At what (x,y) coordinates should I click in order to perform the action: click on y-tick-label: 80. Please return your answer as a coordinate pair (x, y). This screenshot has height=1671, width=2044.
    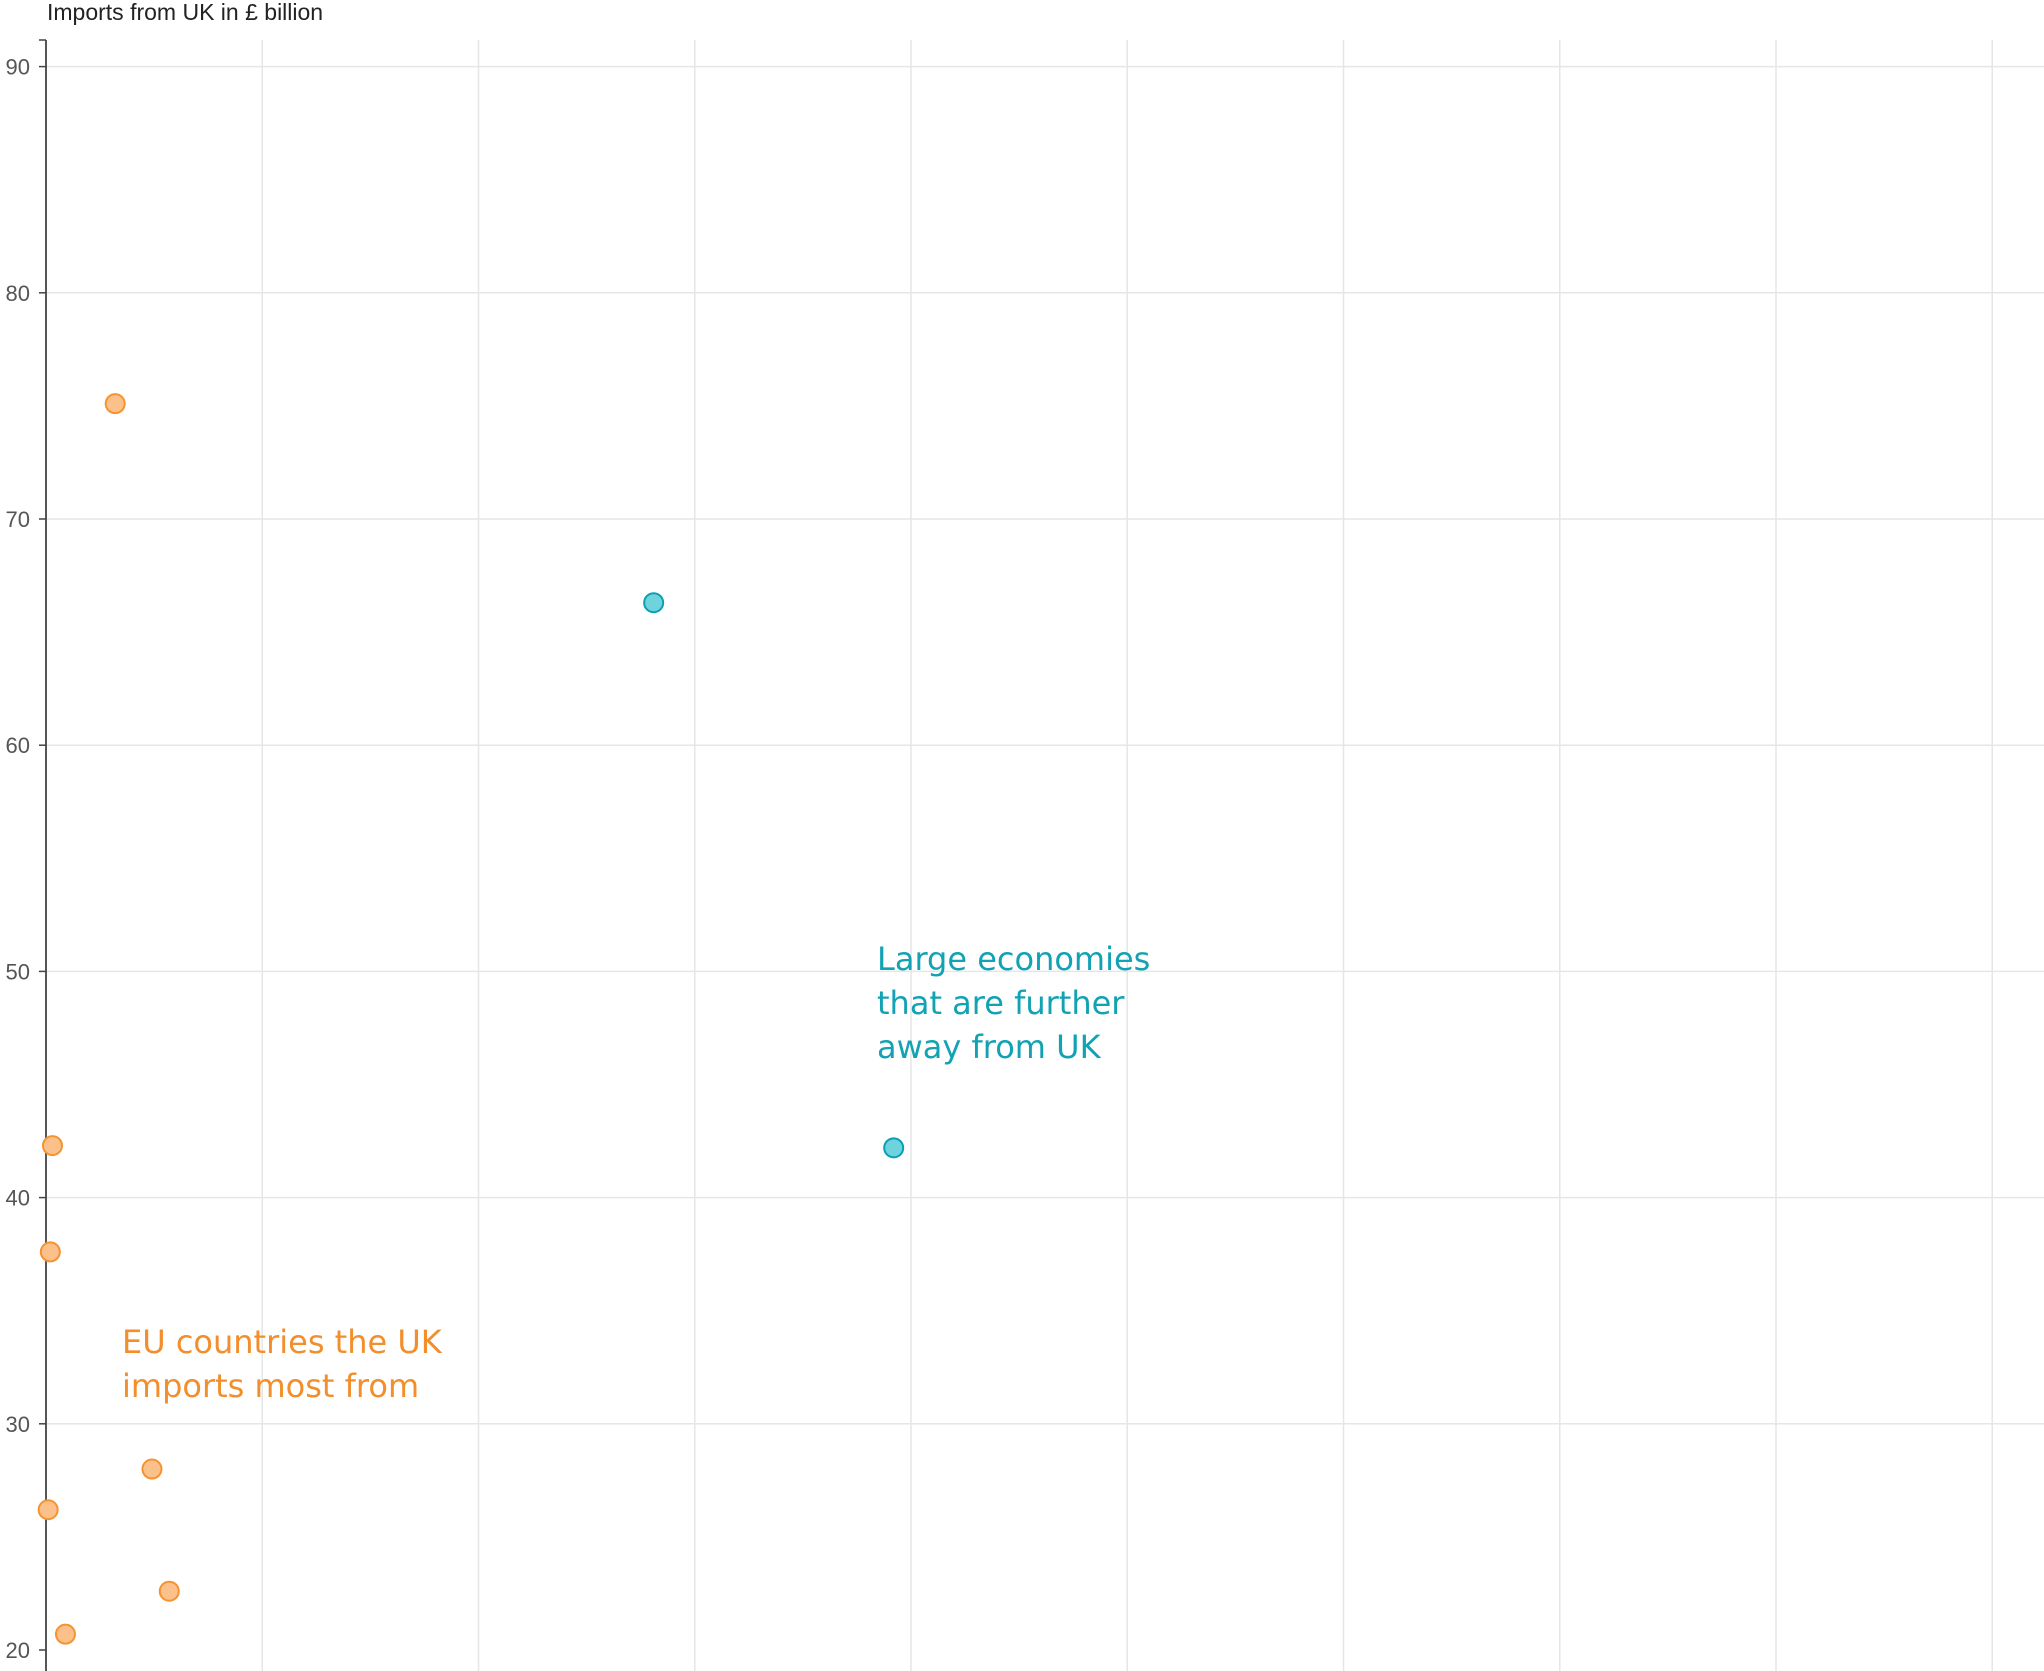
    Looking at the image, I should click on (18, 293).